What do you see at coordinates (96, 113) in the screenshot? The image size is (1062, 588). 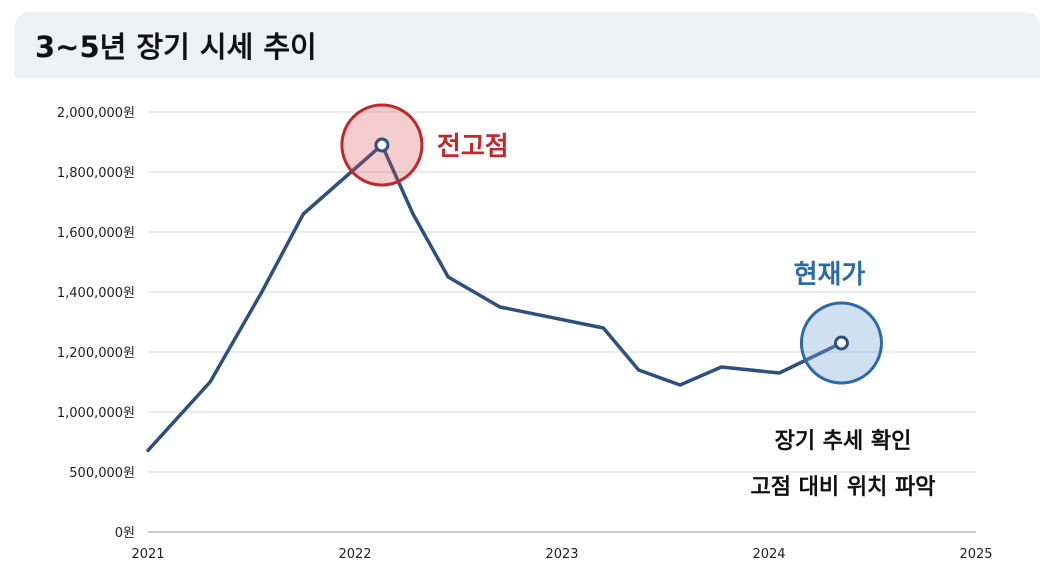 I see `y-tick-label: 2,000,000원` at bounding box center [96, 113].